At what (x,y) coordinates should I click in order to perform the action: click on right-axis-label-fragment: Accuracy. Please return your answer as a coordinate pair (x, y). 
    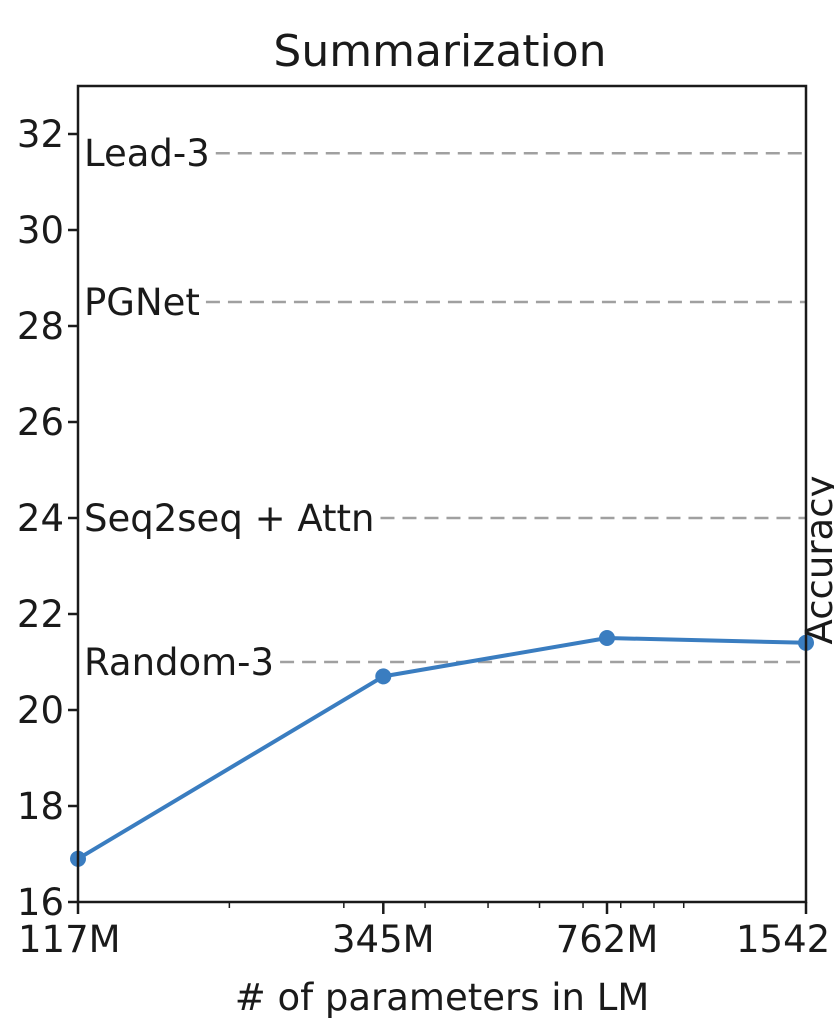
    Looking at the image, I should click on (816, 560).